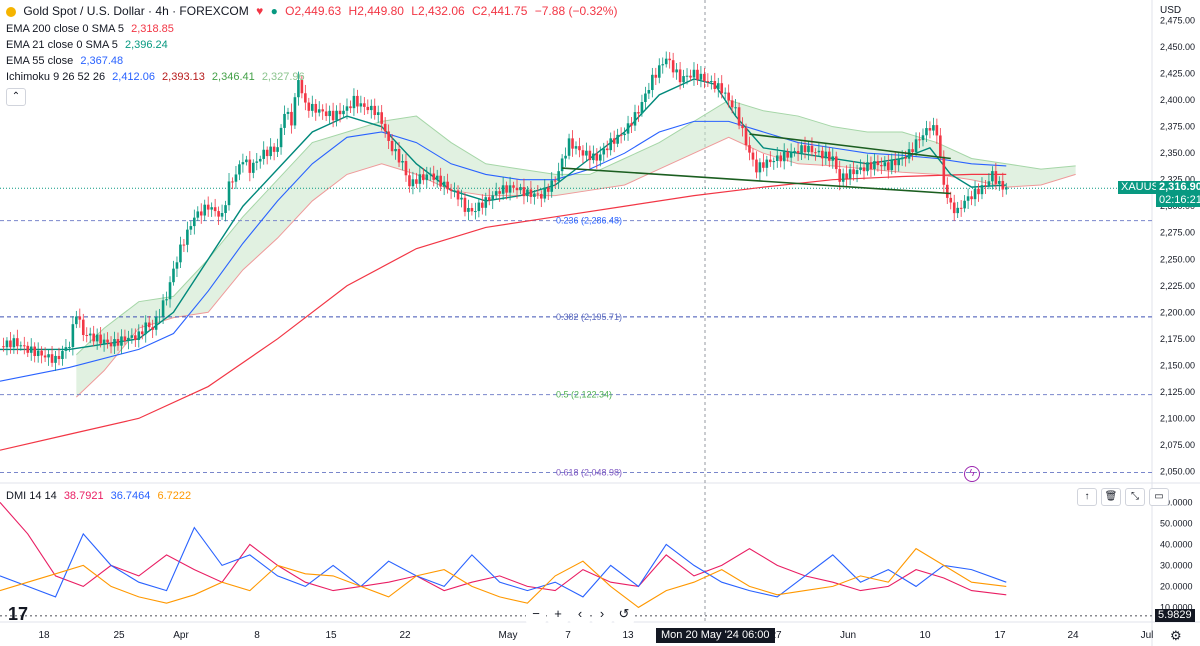 This screenshot has height=646, width=1200. Describe the element at coordinates (90, 29) in the screenshot. I see `legend-ema200: EMA 200 close 0 SMA 5 2,318.85` at that location.